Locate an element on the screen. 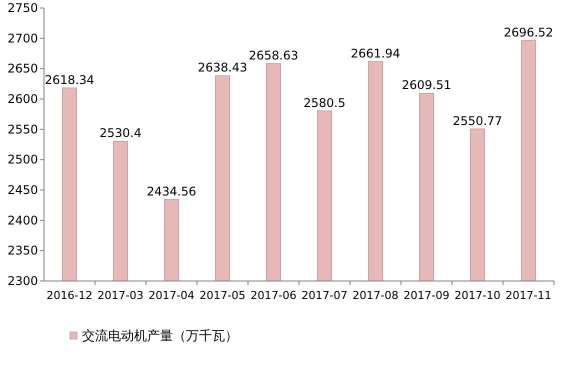 The height and width of the screenshot is (368, 562). x-tick-label: 2017-10 is located at coordinates (477, 295).